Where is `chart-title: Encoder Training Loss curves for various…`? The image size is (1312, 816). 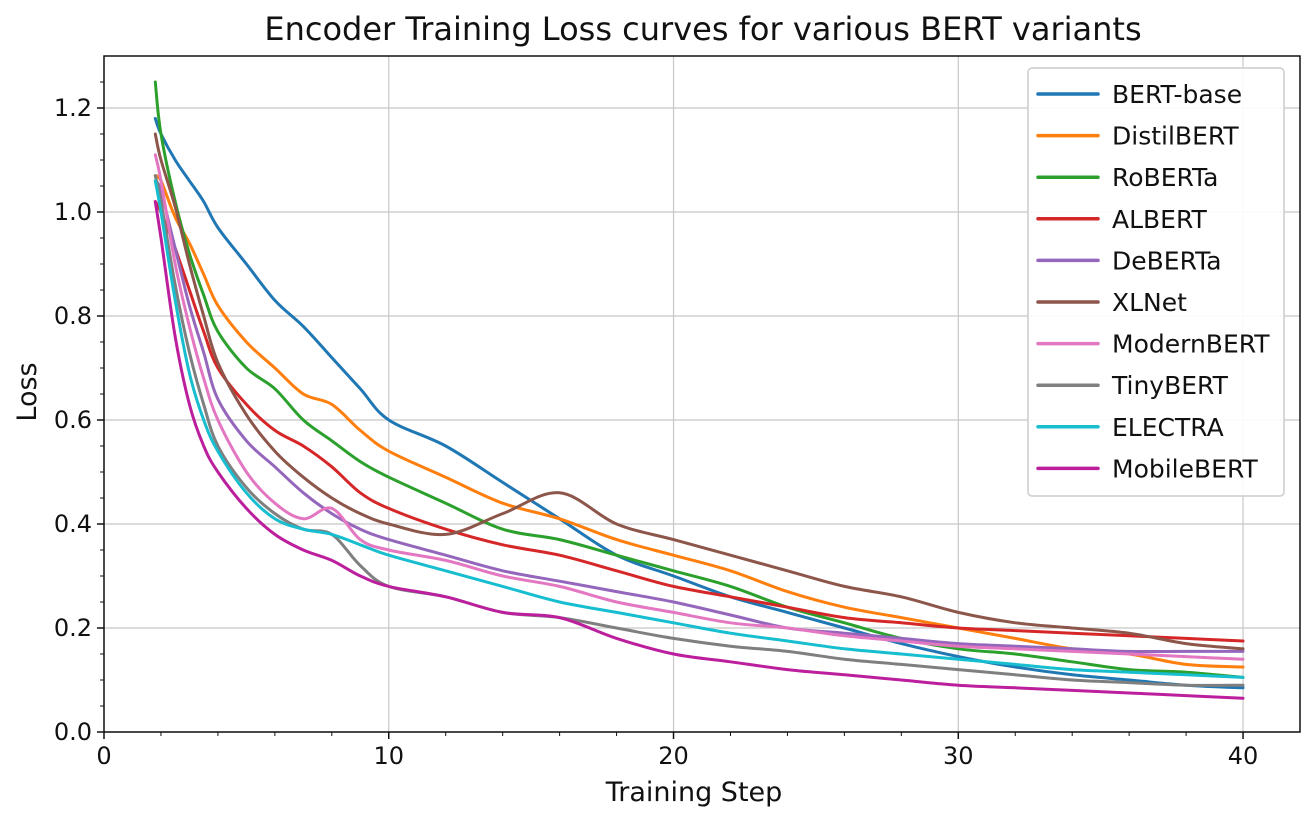
chart-title: Encoder Training Loss curves for various… is located at coordinates (702, 29).